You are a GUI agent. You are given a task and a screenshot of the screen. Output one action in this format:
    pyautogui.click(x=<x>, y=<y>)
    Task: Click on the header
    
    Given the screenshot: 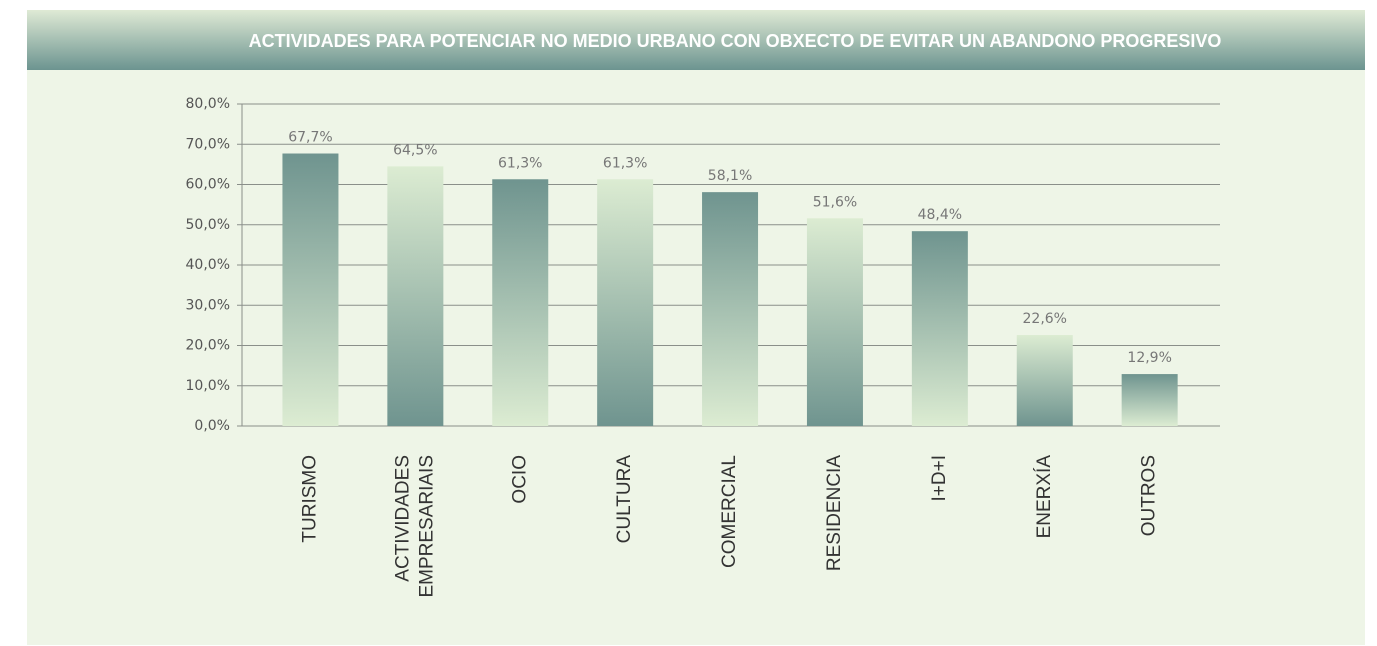 What is the action you would take?
    pyautogui.click(x=696, y=40)
    